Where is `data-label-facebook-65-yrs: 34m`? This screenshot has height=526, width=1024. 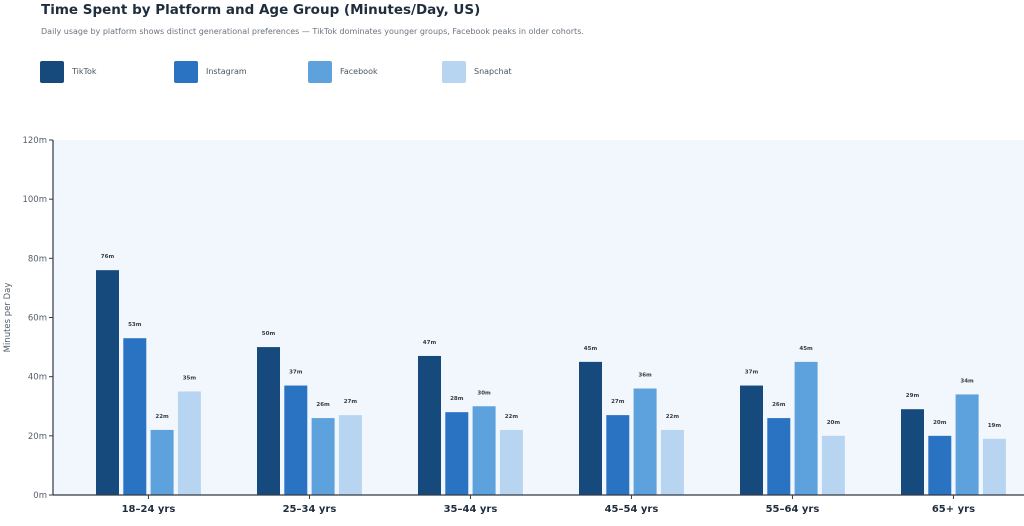
data-label-facebook-65-yrs: 34m is located at coordinates (967, 381).